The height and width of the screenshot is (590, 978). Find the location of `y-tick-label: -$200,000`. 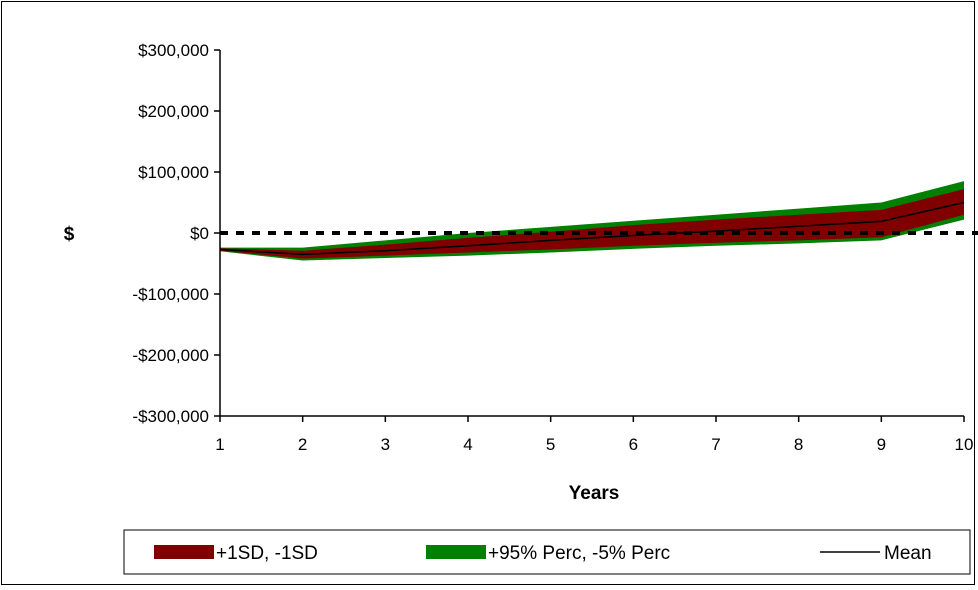

y-tick-label: -$200,000 is located at coordinates (170, 355).